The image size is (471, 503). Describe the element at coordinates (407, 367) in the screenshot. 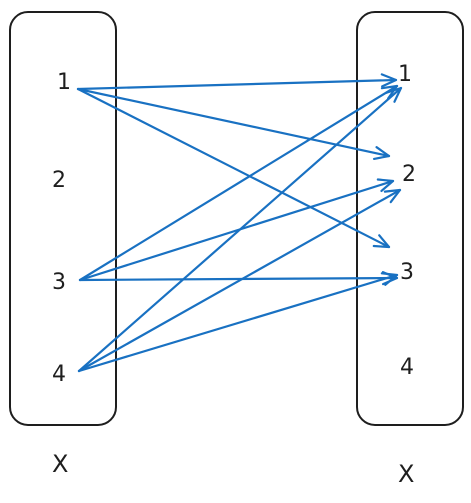

I see `right-element-4: 4` at that location.